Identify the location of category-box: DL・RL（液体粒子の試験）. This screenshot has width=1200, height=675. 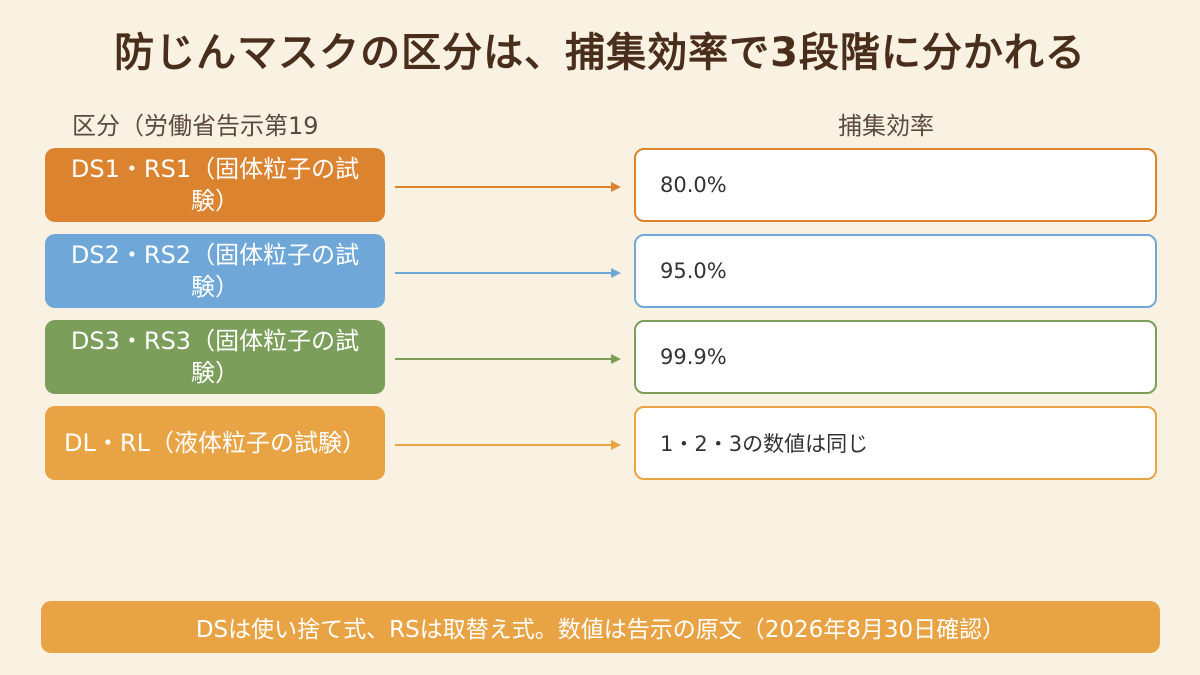
(215, 443).